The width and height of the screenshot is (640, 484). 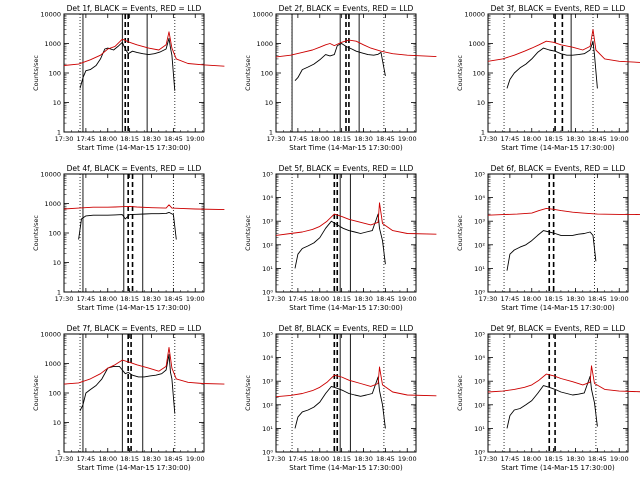 What do you see at coordinates (346, 168) in the screenshot?
I see `chart-title: Det 5f, BLACK = Events, RED = LLD` at bounding box center [346, 168].